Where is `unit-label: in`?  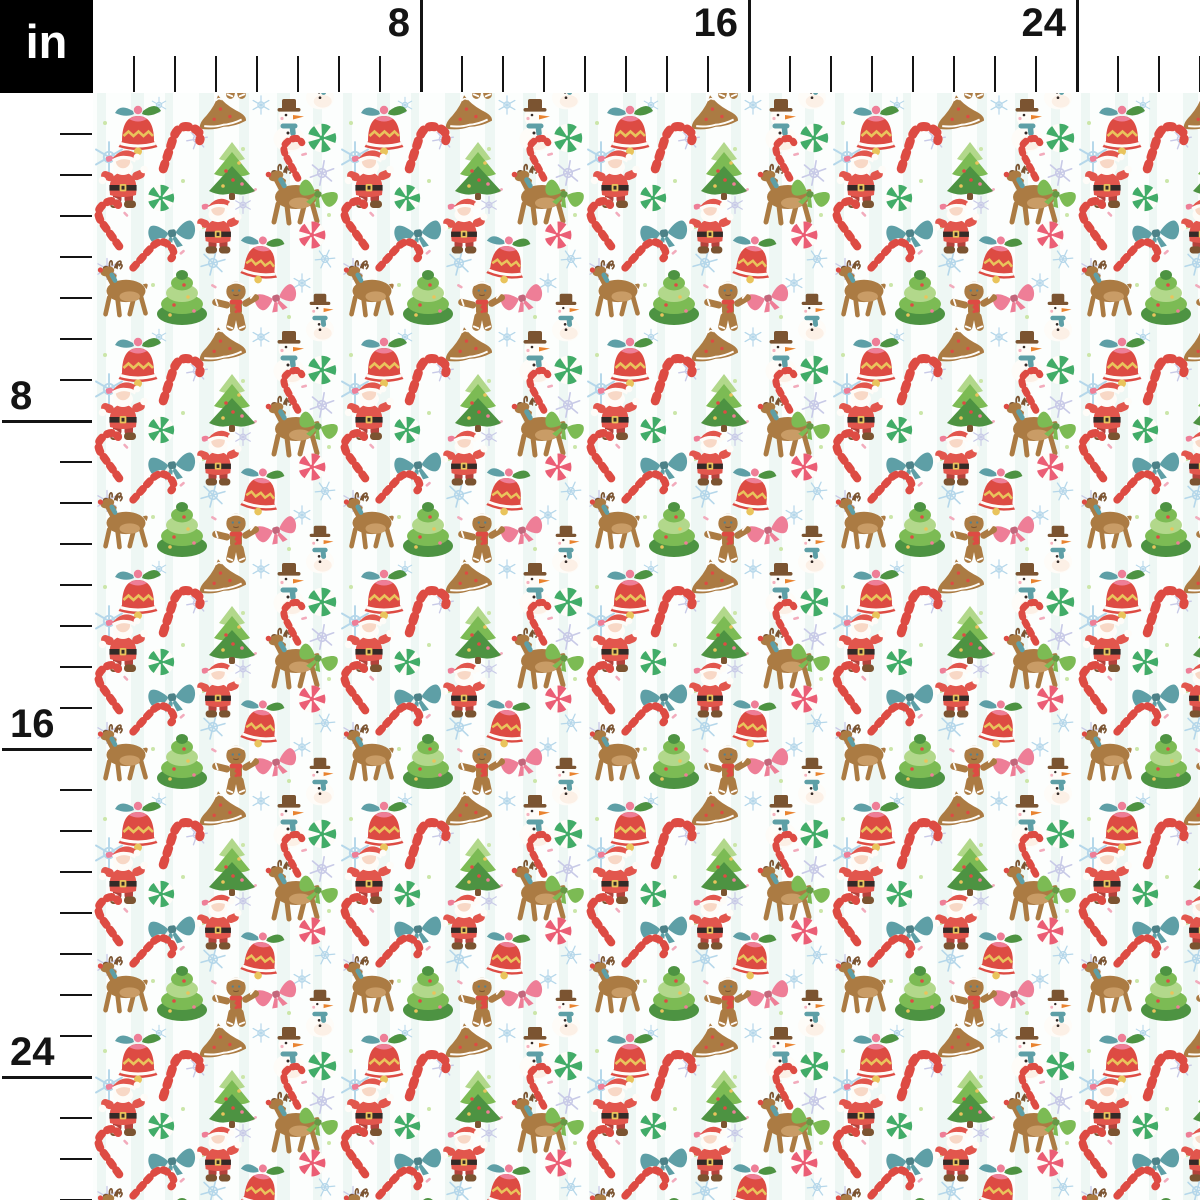
unit-label: in is located at coordinates (46, 41).